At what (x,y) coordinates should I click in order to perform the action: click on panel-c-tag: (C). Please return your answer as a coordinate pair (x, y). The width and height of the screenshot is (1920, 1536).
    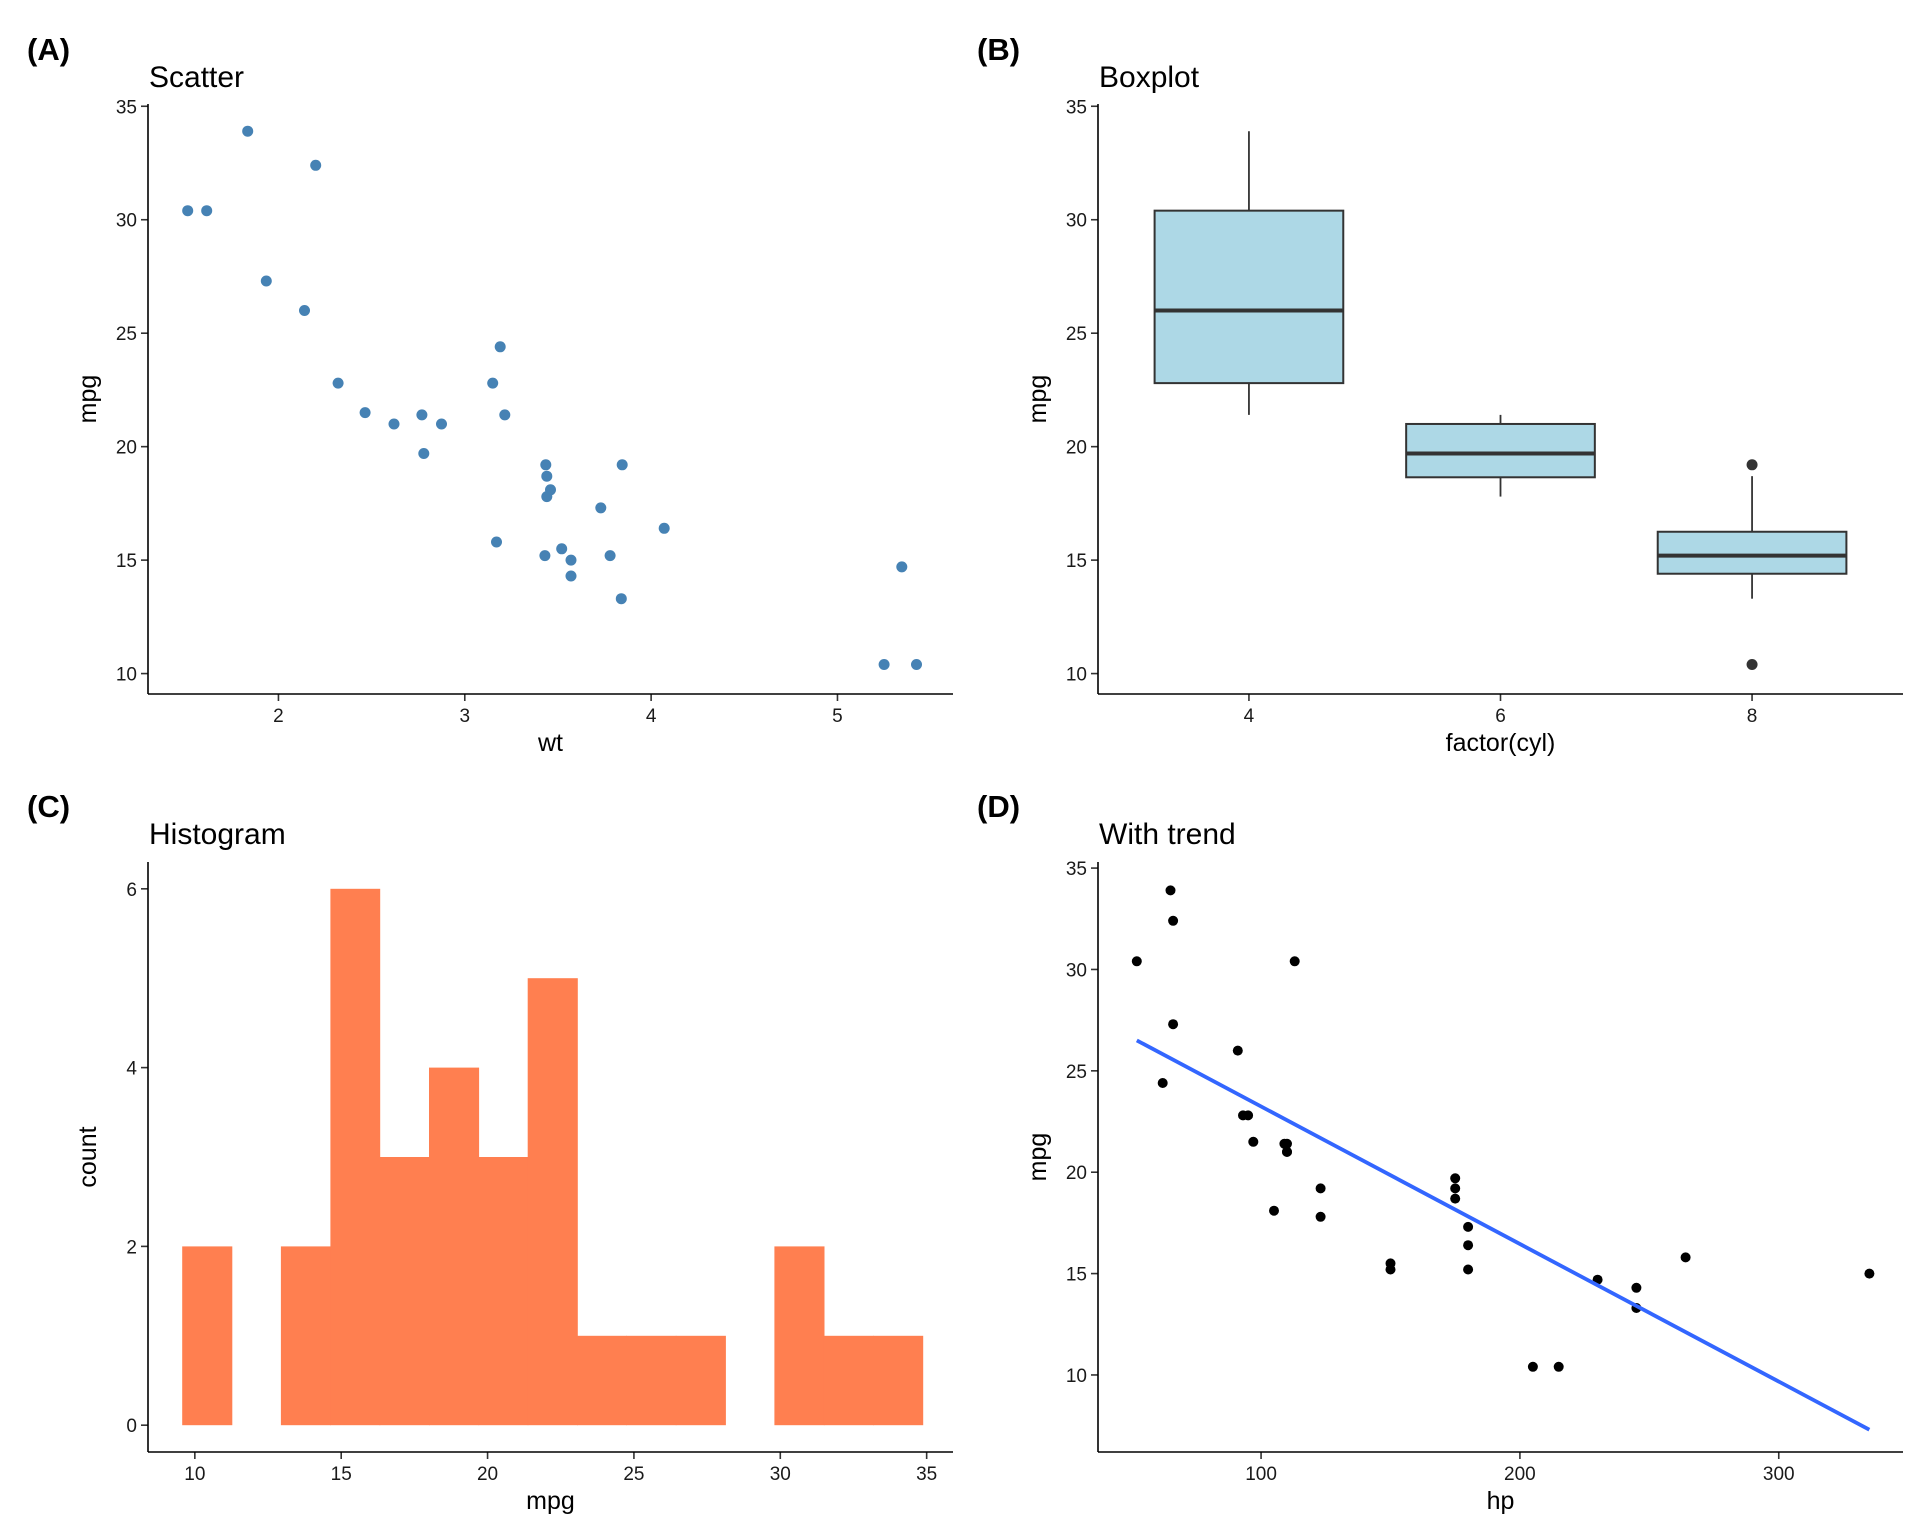
    Looking at the image, I should click on (48, 806).